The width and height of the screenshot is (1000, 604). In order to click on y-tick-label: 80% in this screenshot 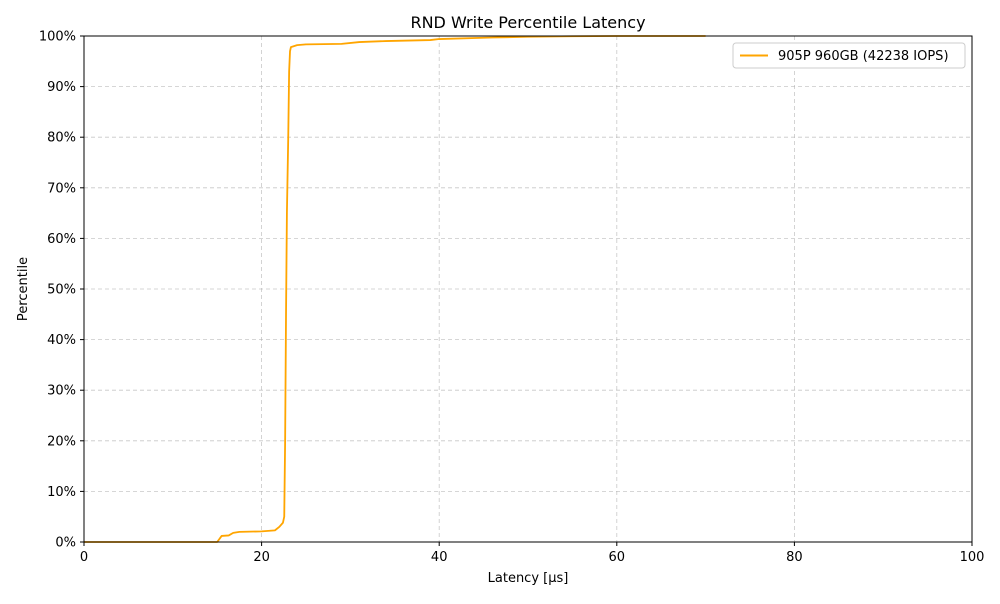, I will do `click(61, 138)`.